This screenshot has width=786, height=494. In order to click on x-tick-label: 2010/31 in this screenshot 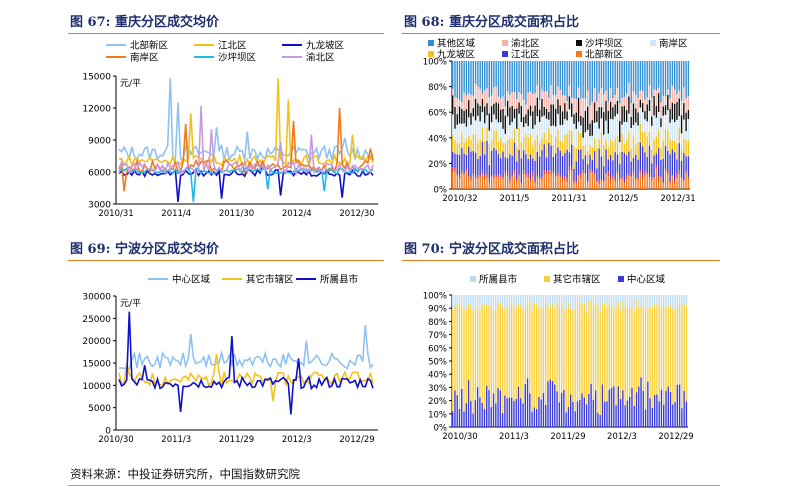, I will do `click(115, 214)`.